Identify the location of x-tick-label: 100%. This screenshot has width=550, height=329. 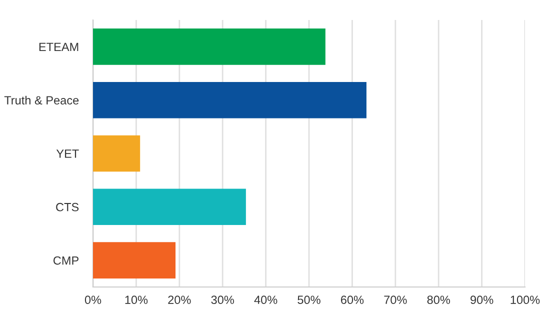
(525, 300).